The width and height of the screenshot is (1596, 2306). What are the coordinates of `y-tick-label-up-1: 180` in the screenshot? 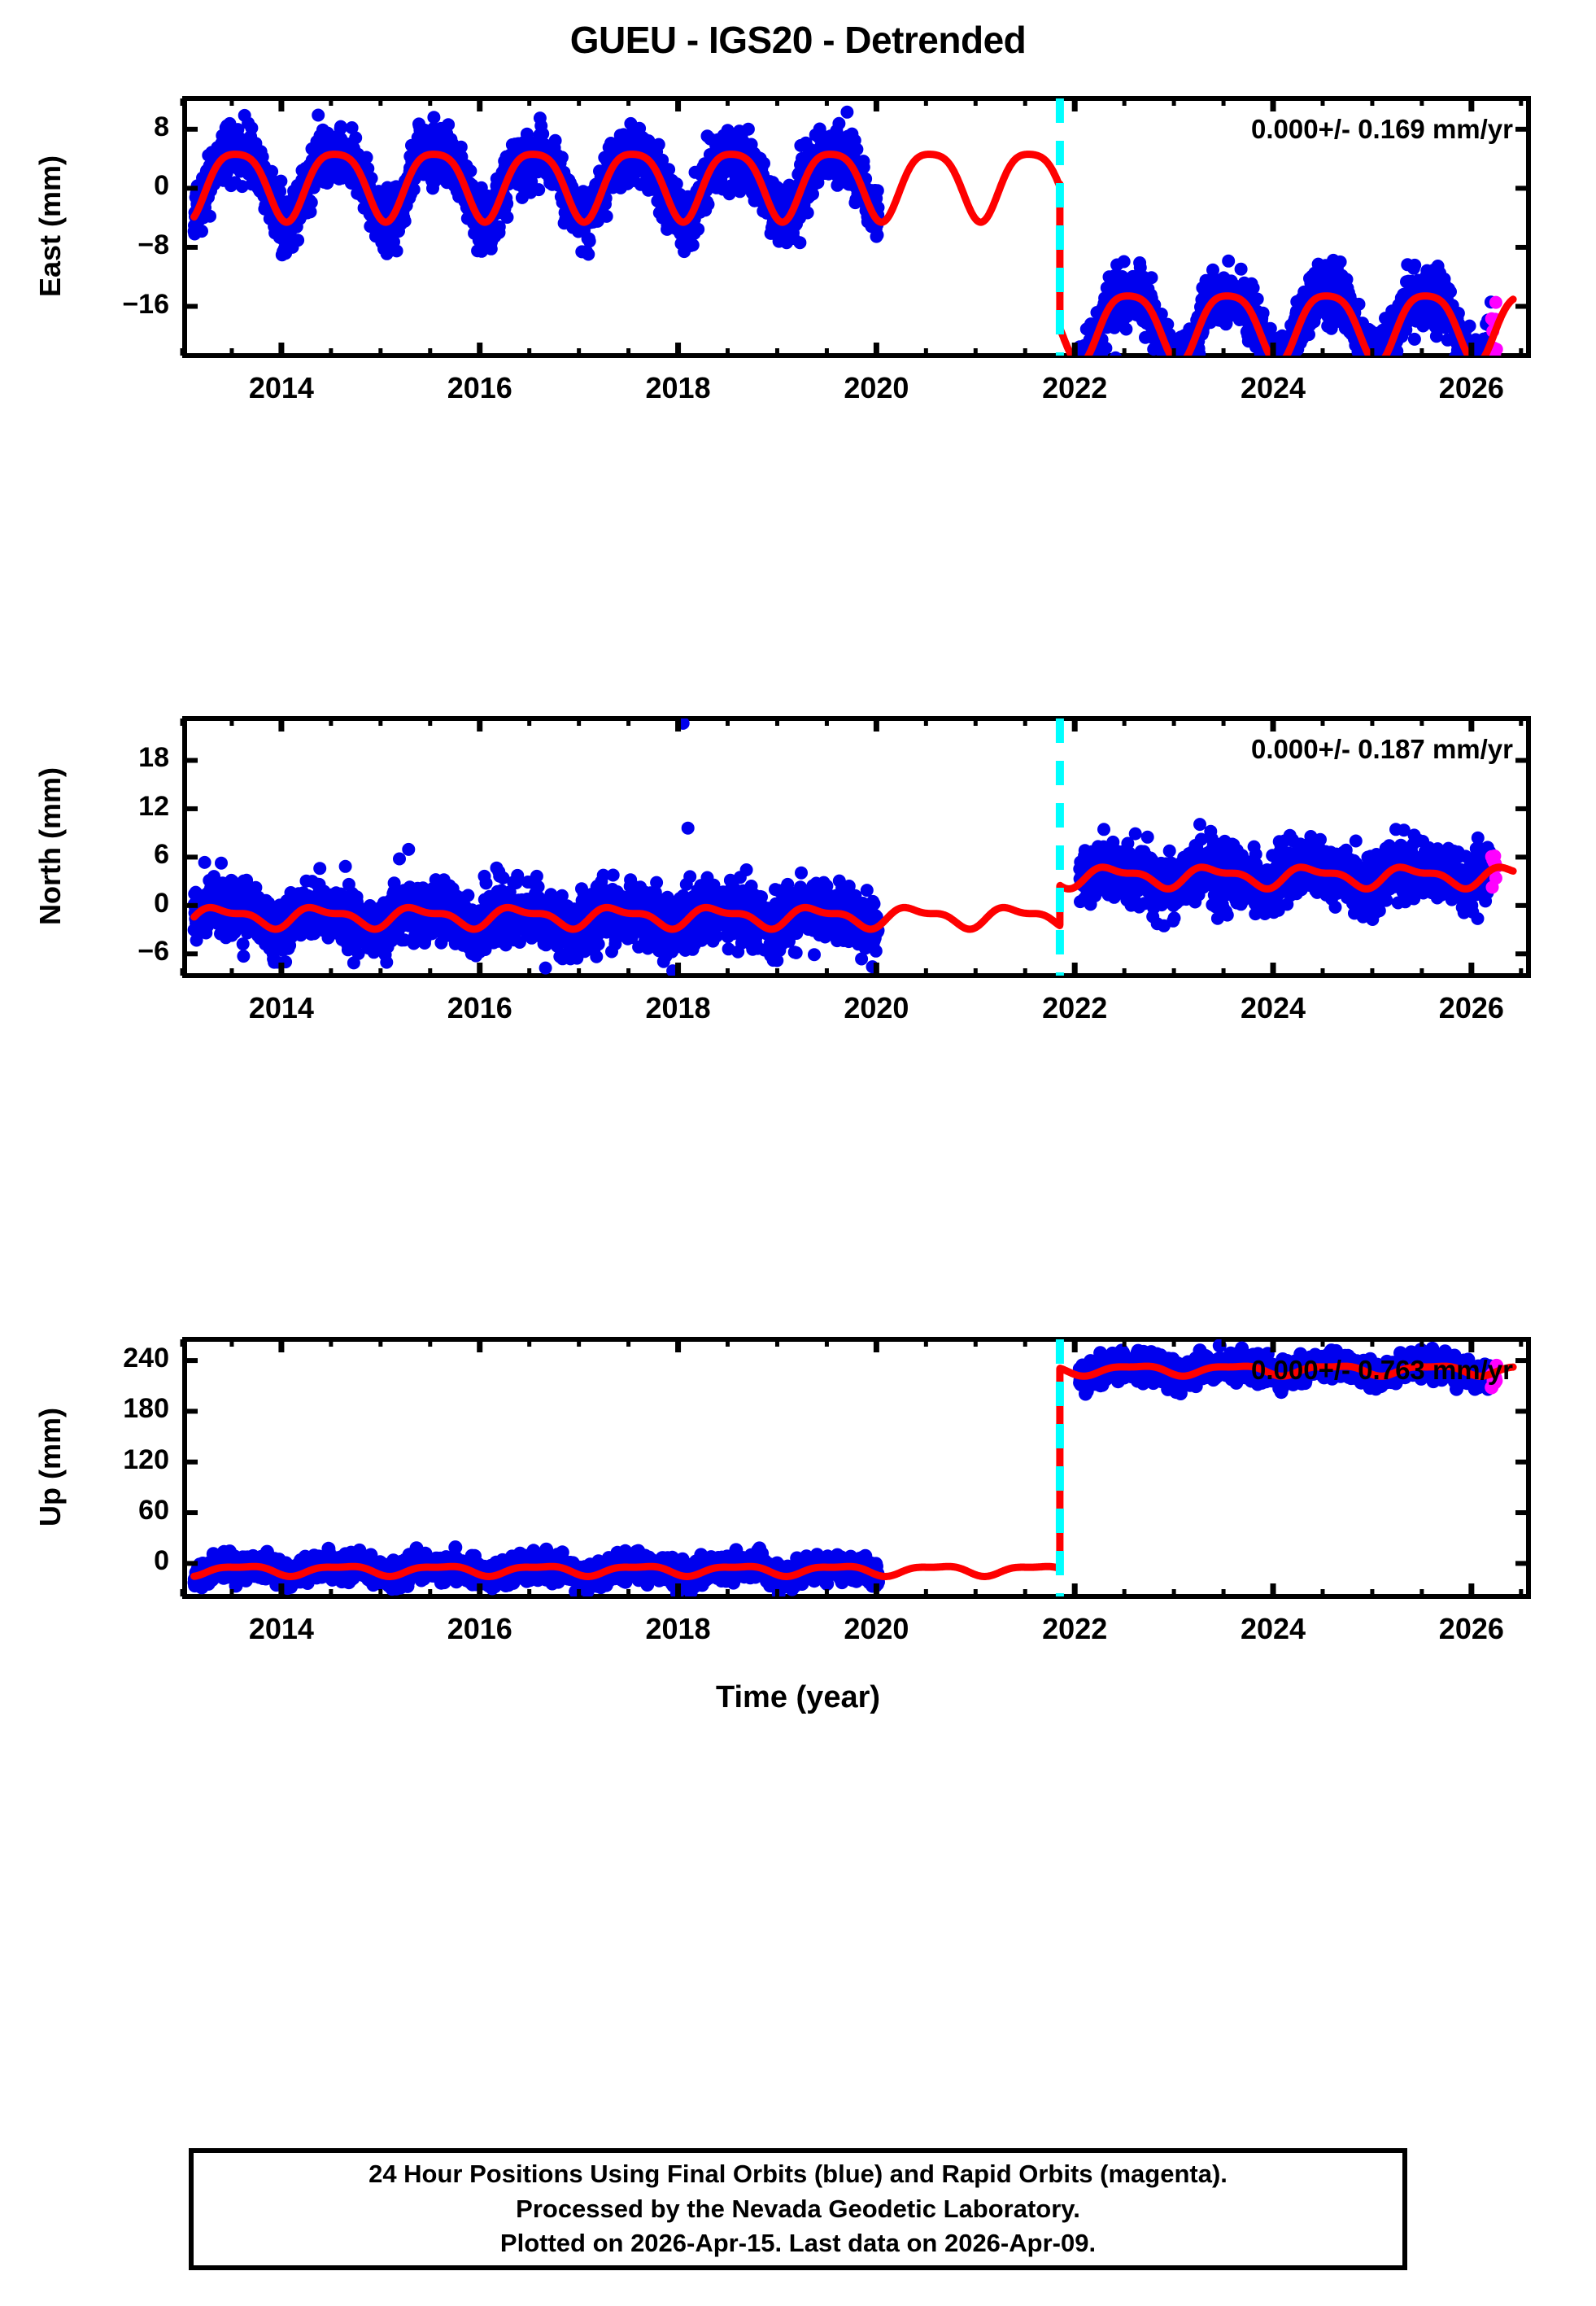 It's located at (146, 1409).